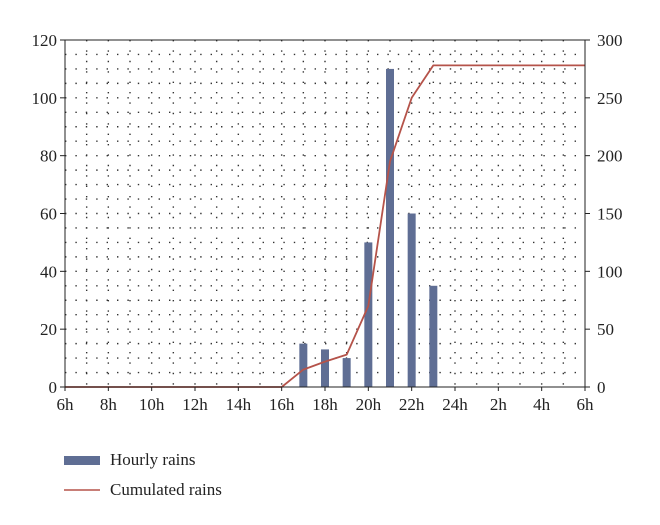 This screenshot has height=525, width=660. Describe the element at coordinates (48, 329) in the screenshot. I see `left-axis-tick-label: 20` at that location.